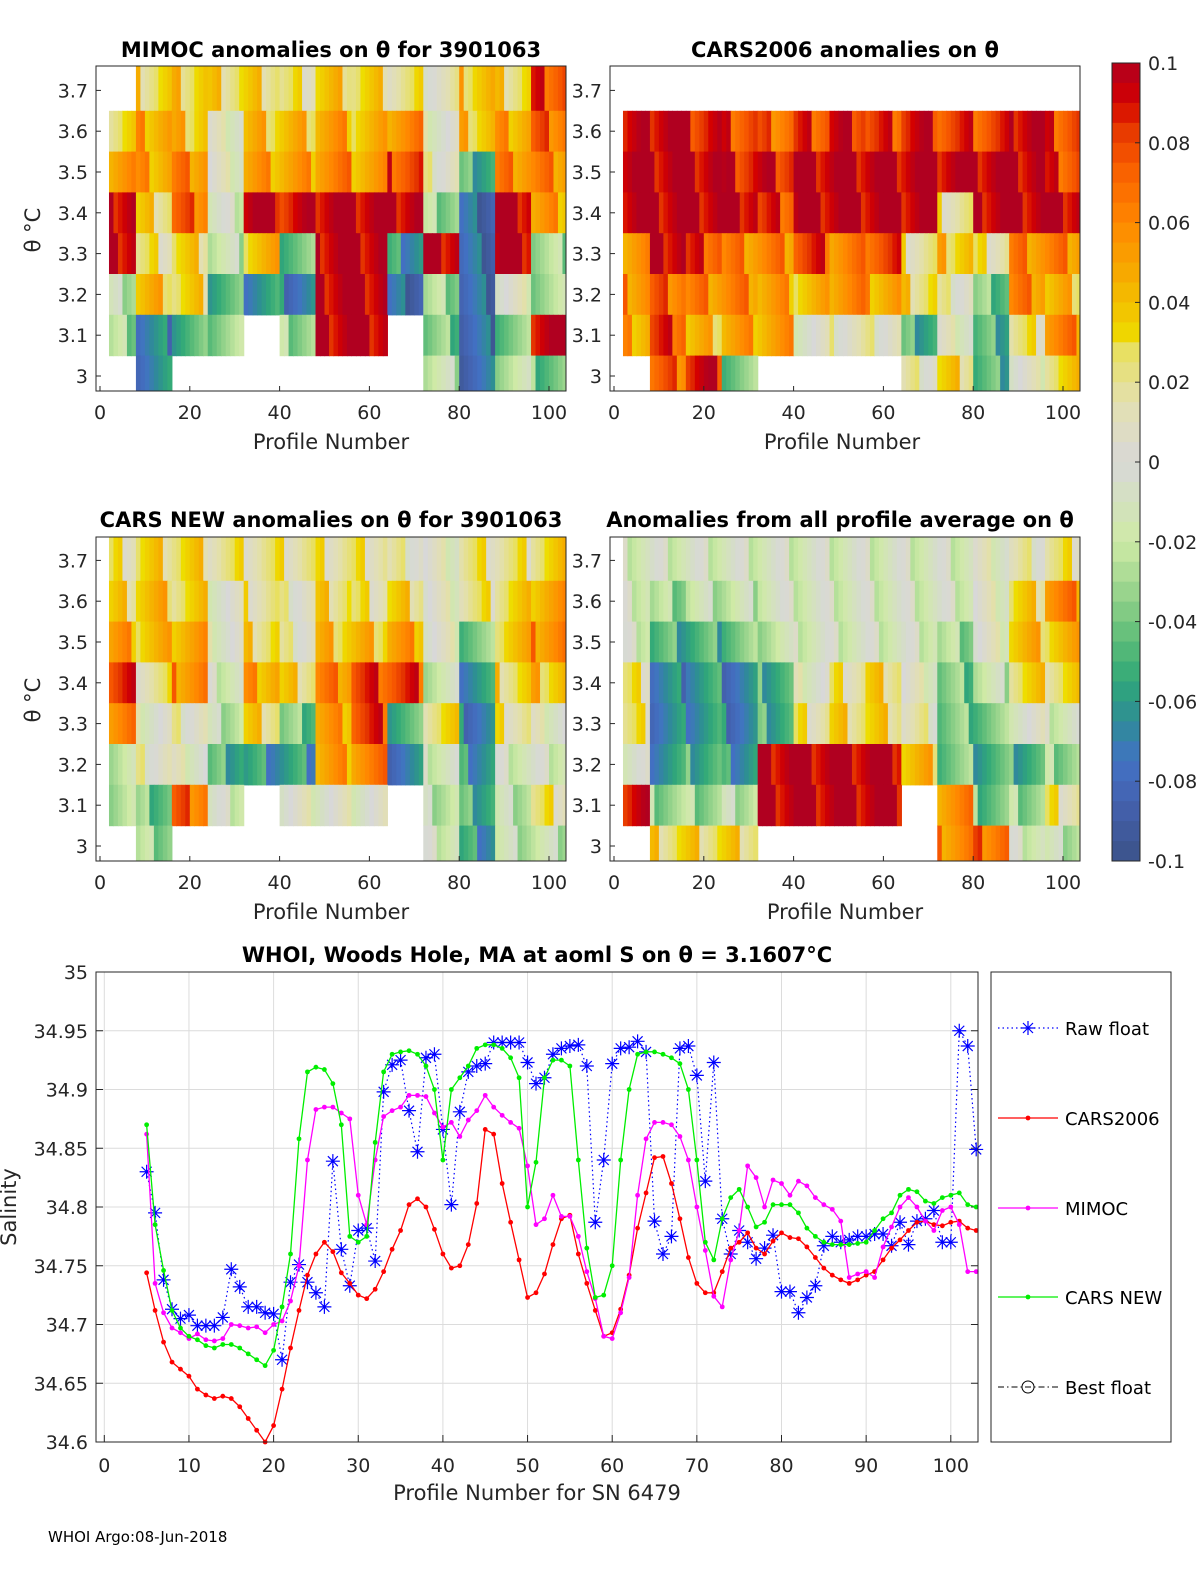 Image resolution: width=1200 pixels, height=1575 pixels. What do you see at coordinates (866, 1466) in the screenshot?
I see `x-tick-label: 90` at bounding box center [866, 1466].